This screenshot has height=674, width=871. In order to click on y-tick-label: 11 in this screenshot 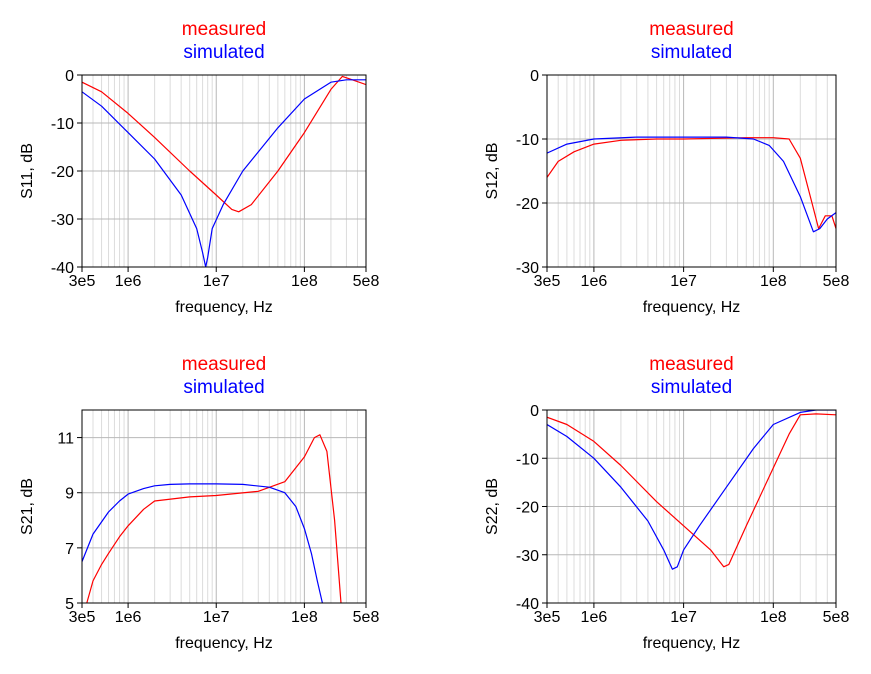, I will do `click(65, 439)`.